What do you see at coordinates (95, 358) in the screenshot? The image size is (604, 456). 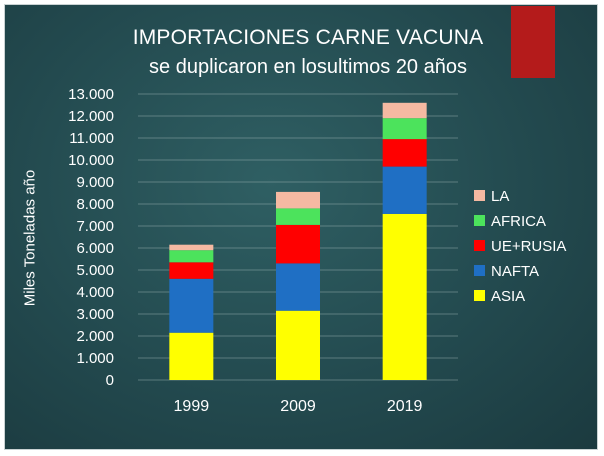 I see `y-tick-label: 1.000` at bounding box center [95, 358].